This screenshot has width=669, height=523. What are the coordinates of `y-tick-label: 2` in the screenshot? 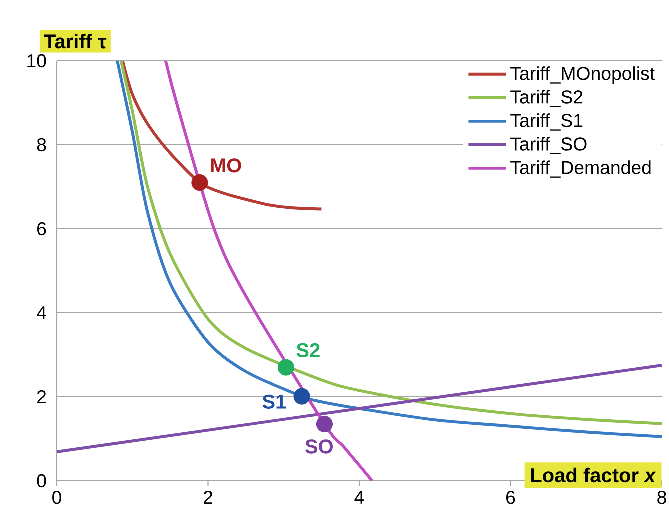 It's located at (42, 397).